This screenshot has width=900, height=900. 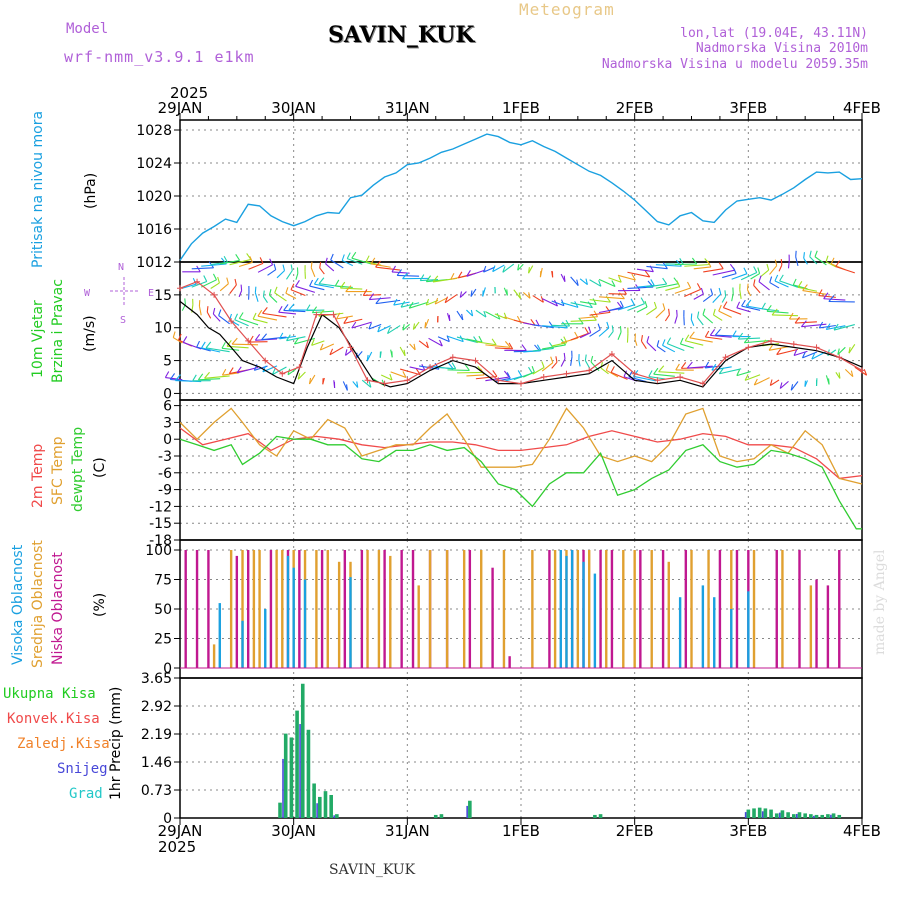 What do you see at coordinates (521, 344) in the screenshot?
I see `wind-speed-line` at bounding box center [521, 344].